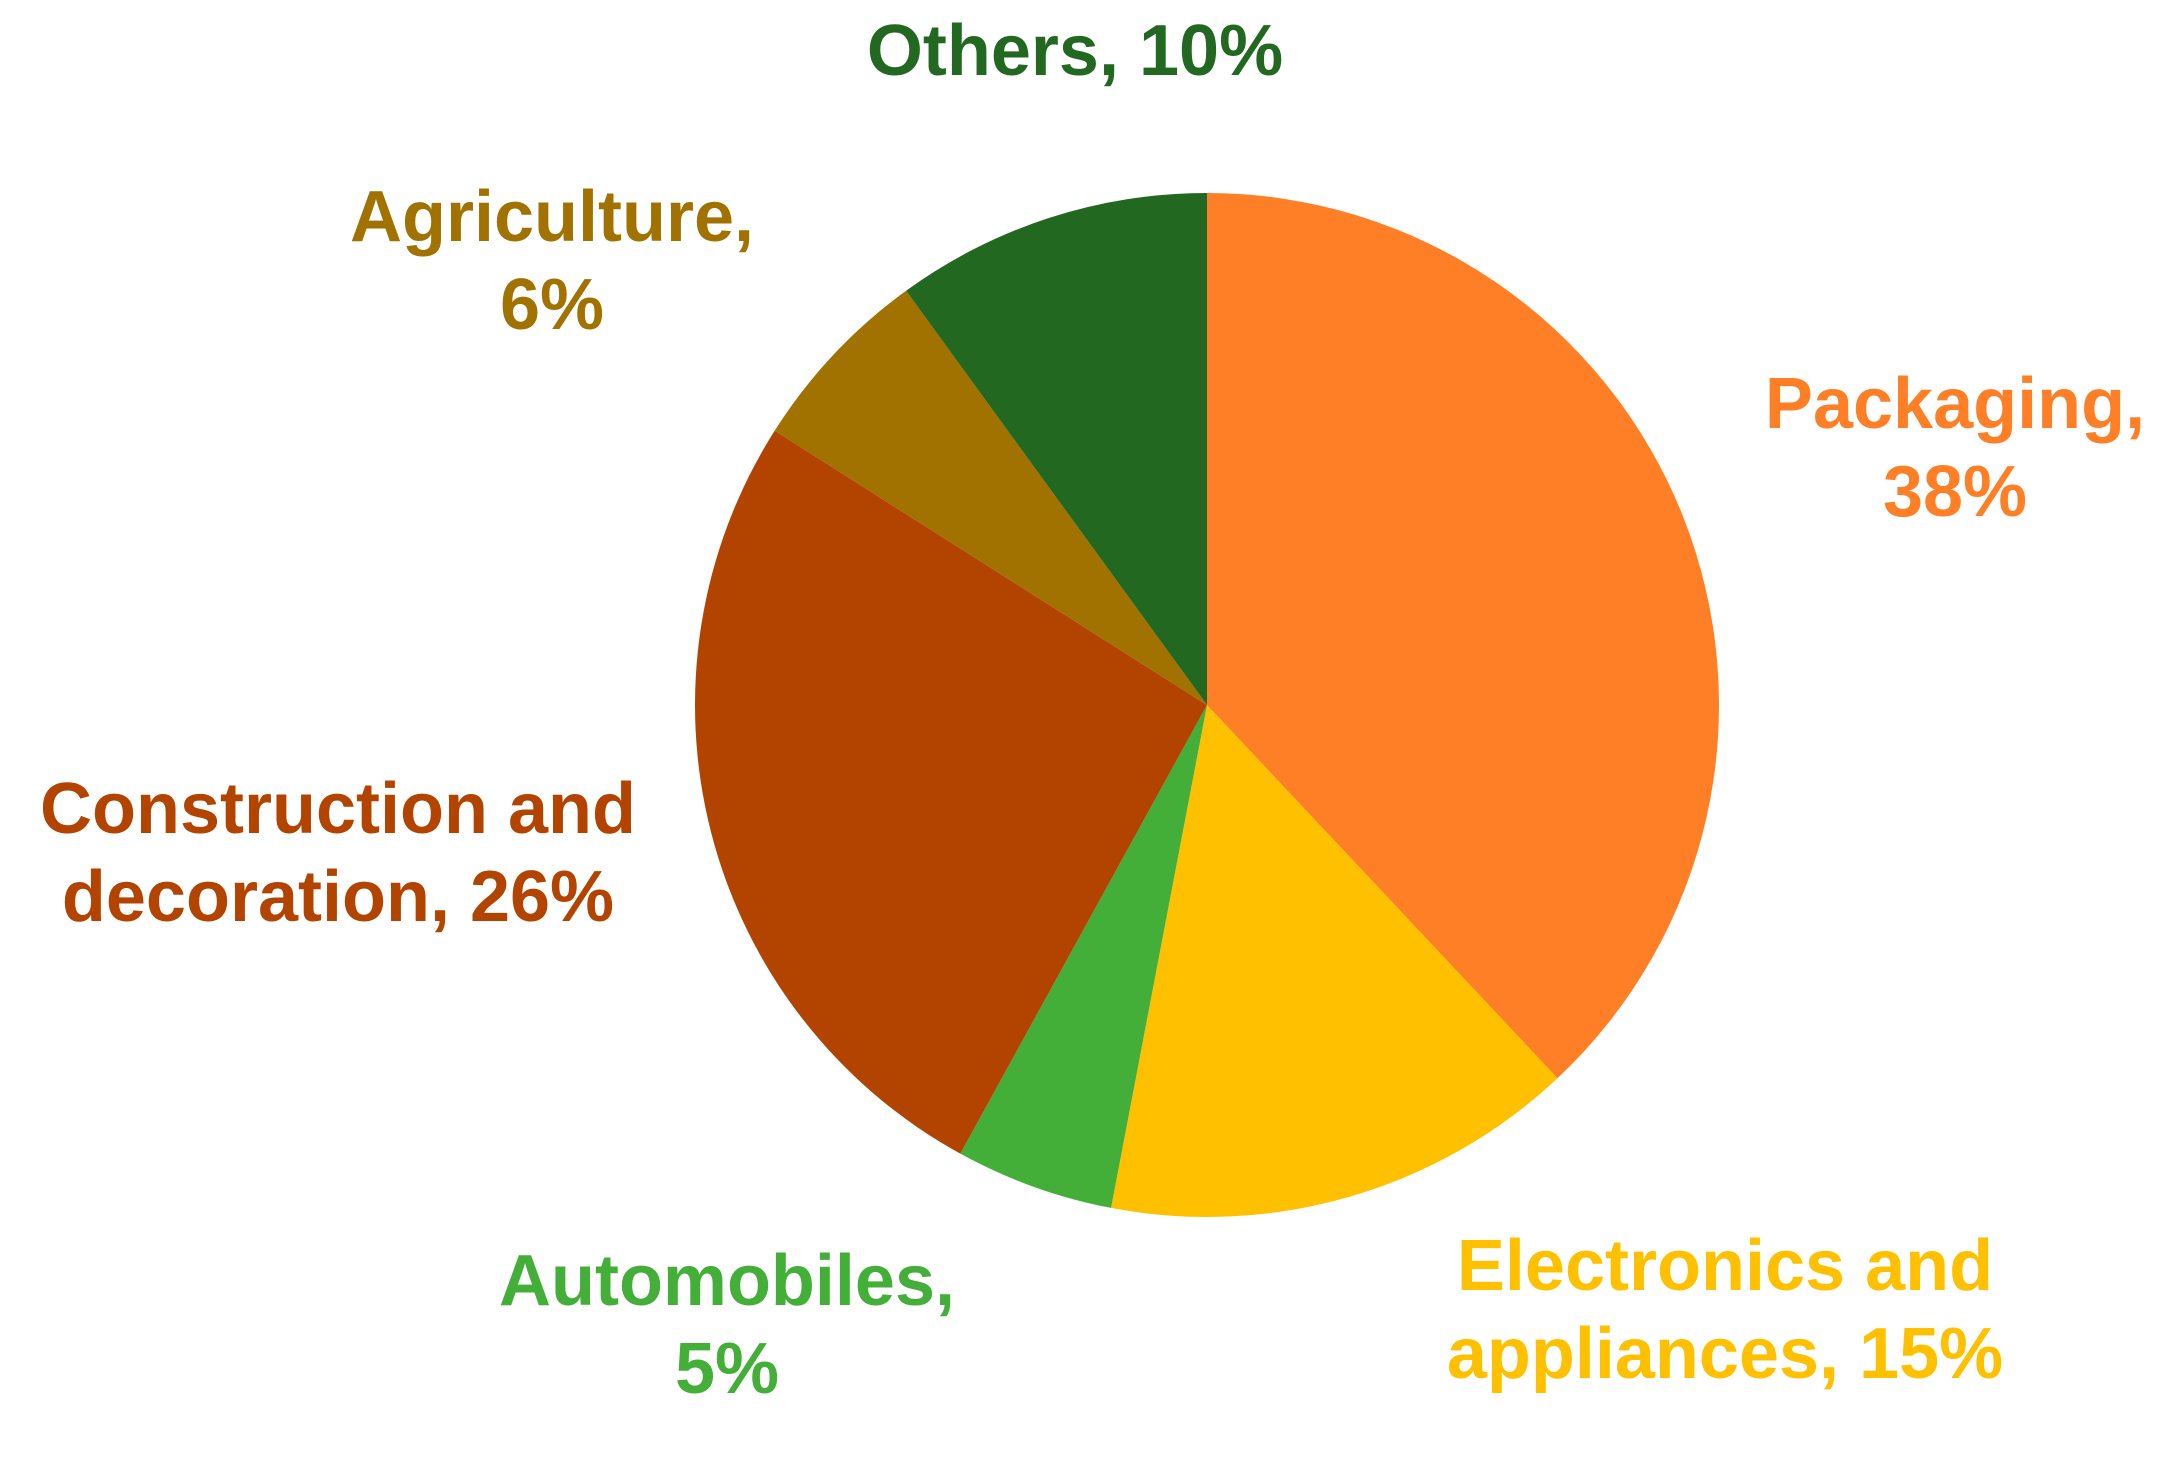  I want to click on pie-slice-electronics-and-appliances, so click(1334, 961).